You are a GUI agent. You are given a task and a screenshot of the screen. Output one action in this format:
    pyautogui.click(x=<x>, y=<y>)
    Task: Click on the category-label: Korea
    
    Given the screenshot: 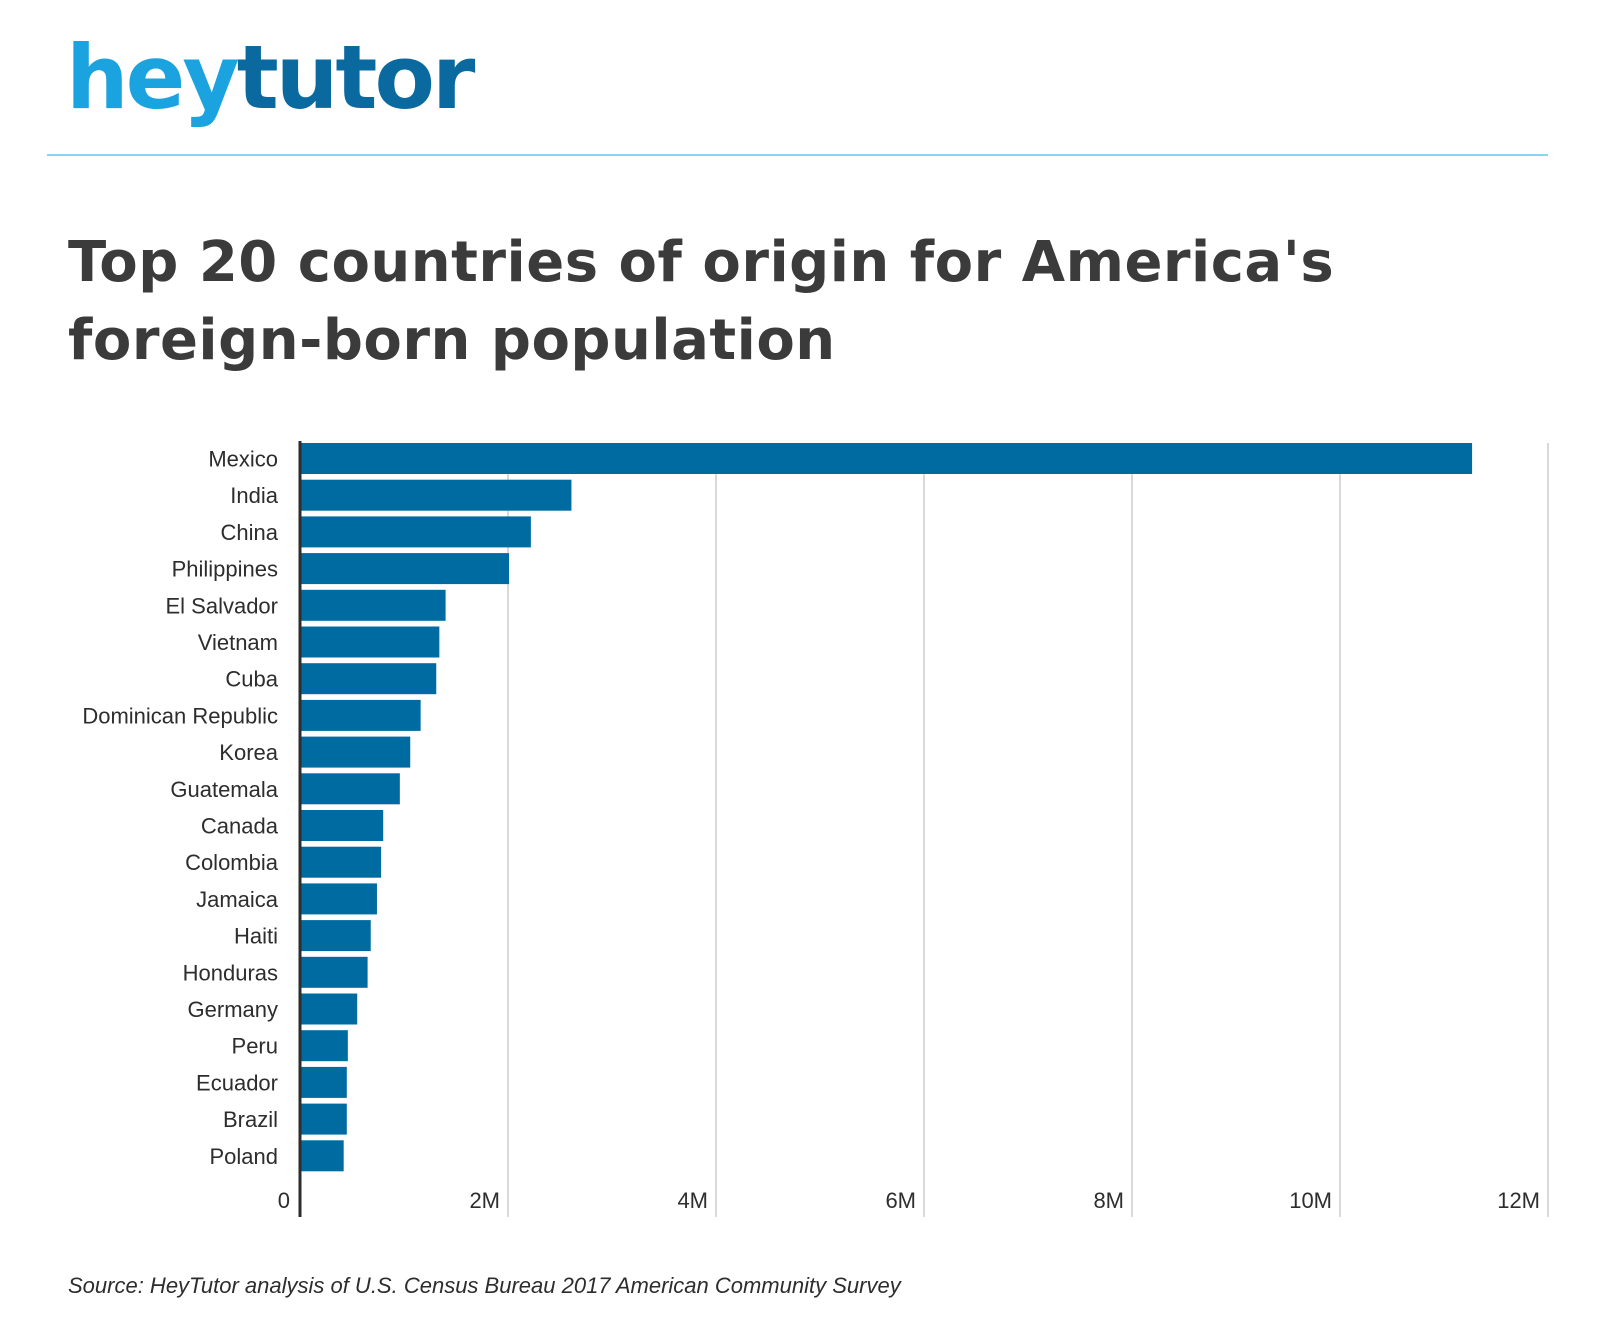 What is the action you would take?
    pyautogui.click(x=248, y=752)
    